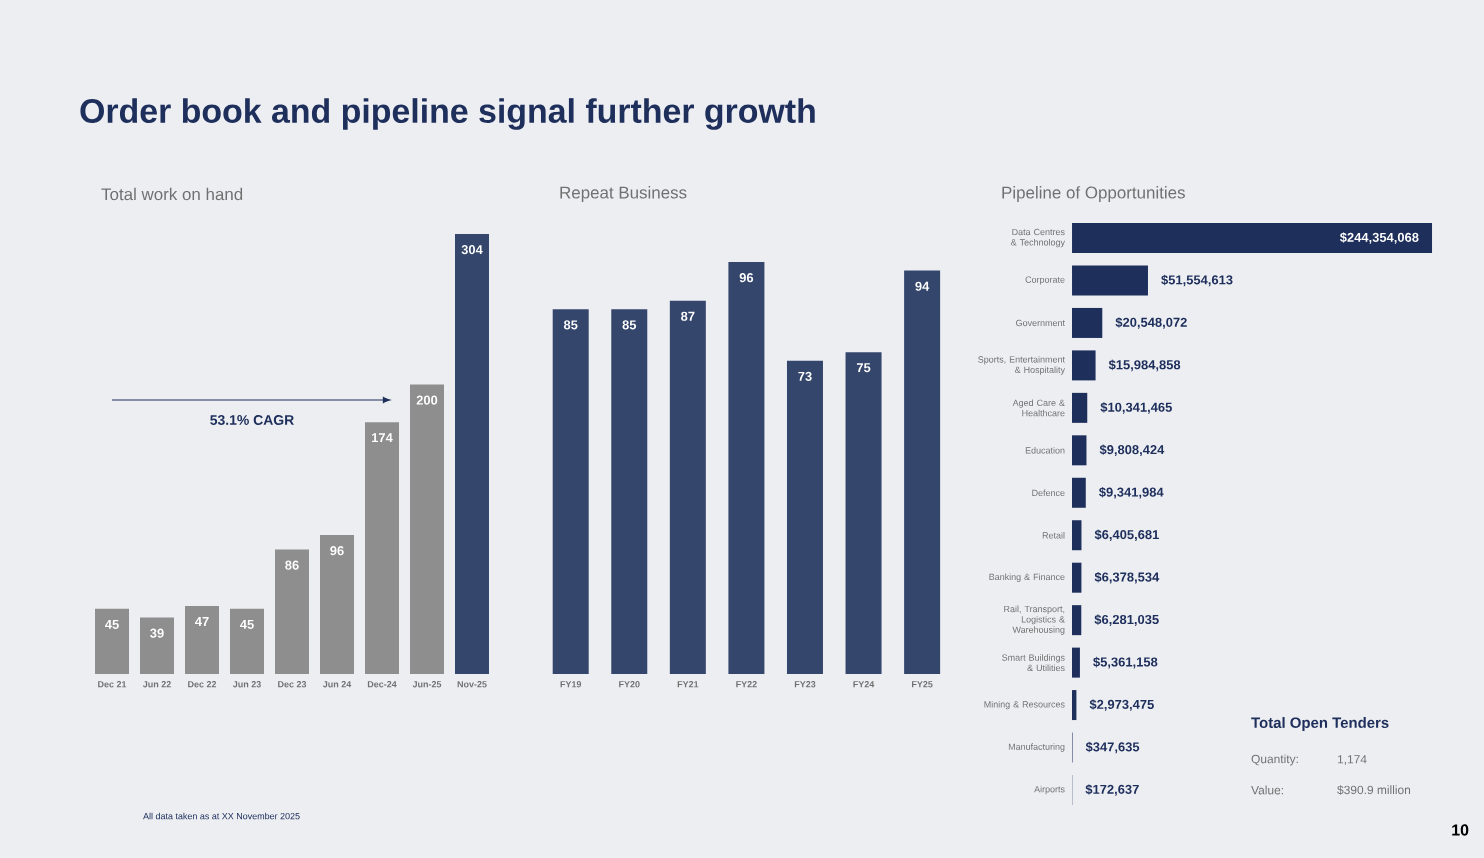 This screenshot has width=1484, height=858. What do you see at coordinates (172, 194) in the screenshot?
I see `chart-title: Total work on hand` at bounding box center [172, 194].